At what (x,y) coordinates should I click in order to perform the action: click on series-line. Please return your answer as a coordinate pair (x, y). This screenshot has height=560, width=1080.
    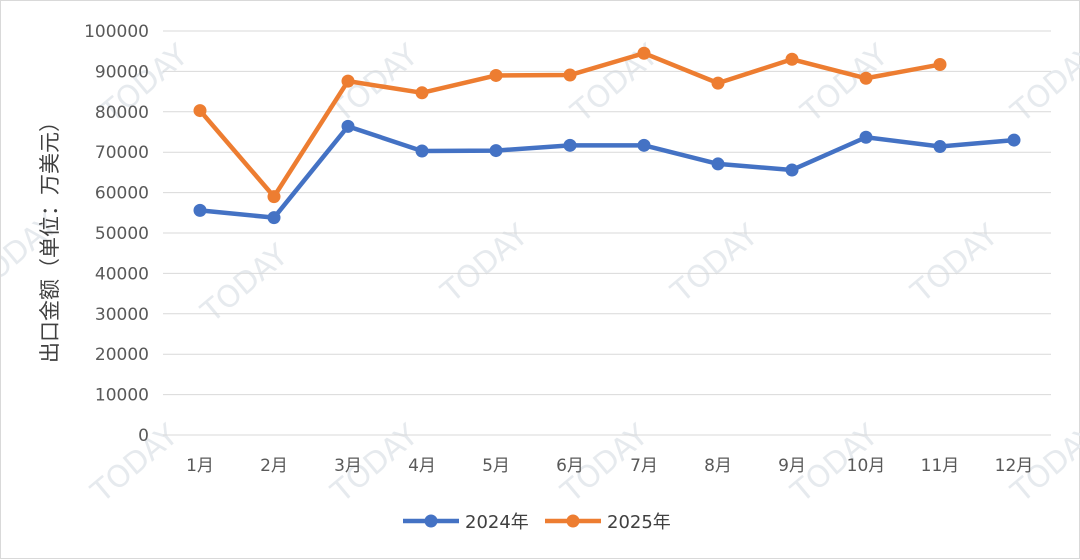
    Looking at the image, I should click on (607, 172).